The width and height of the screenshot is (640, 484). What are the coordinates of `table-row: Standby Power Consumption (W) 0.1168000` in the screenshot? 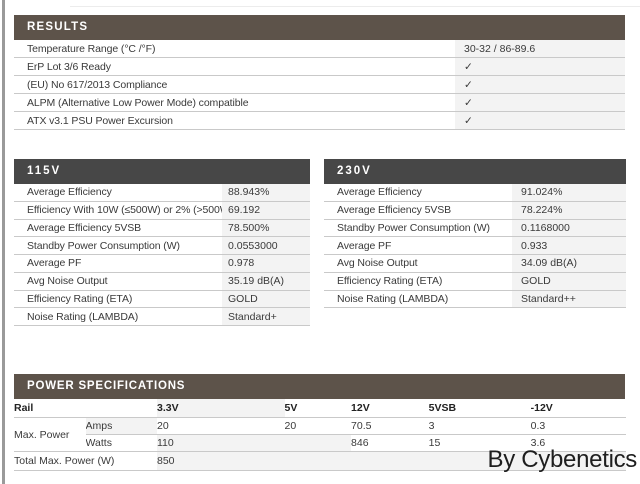 It's located at (475, 228).